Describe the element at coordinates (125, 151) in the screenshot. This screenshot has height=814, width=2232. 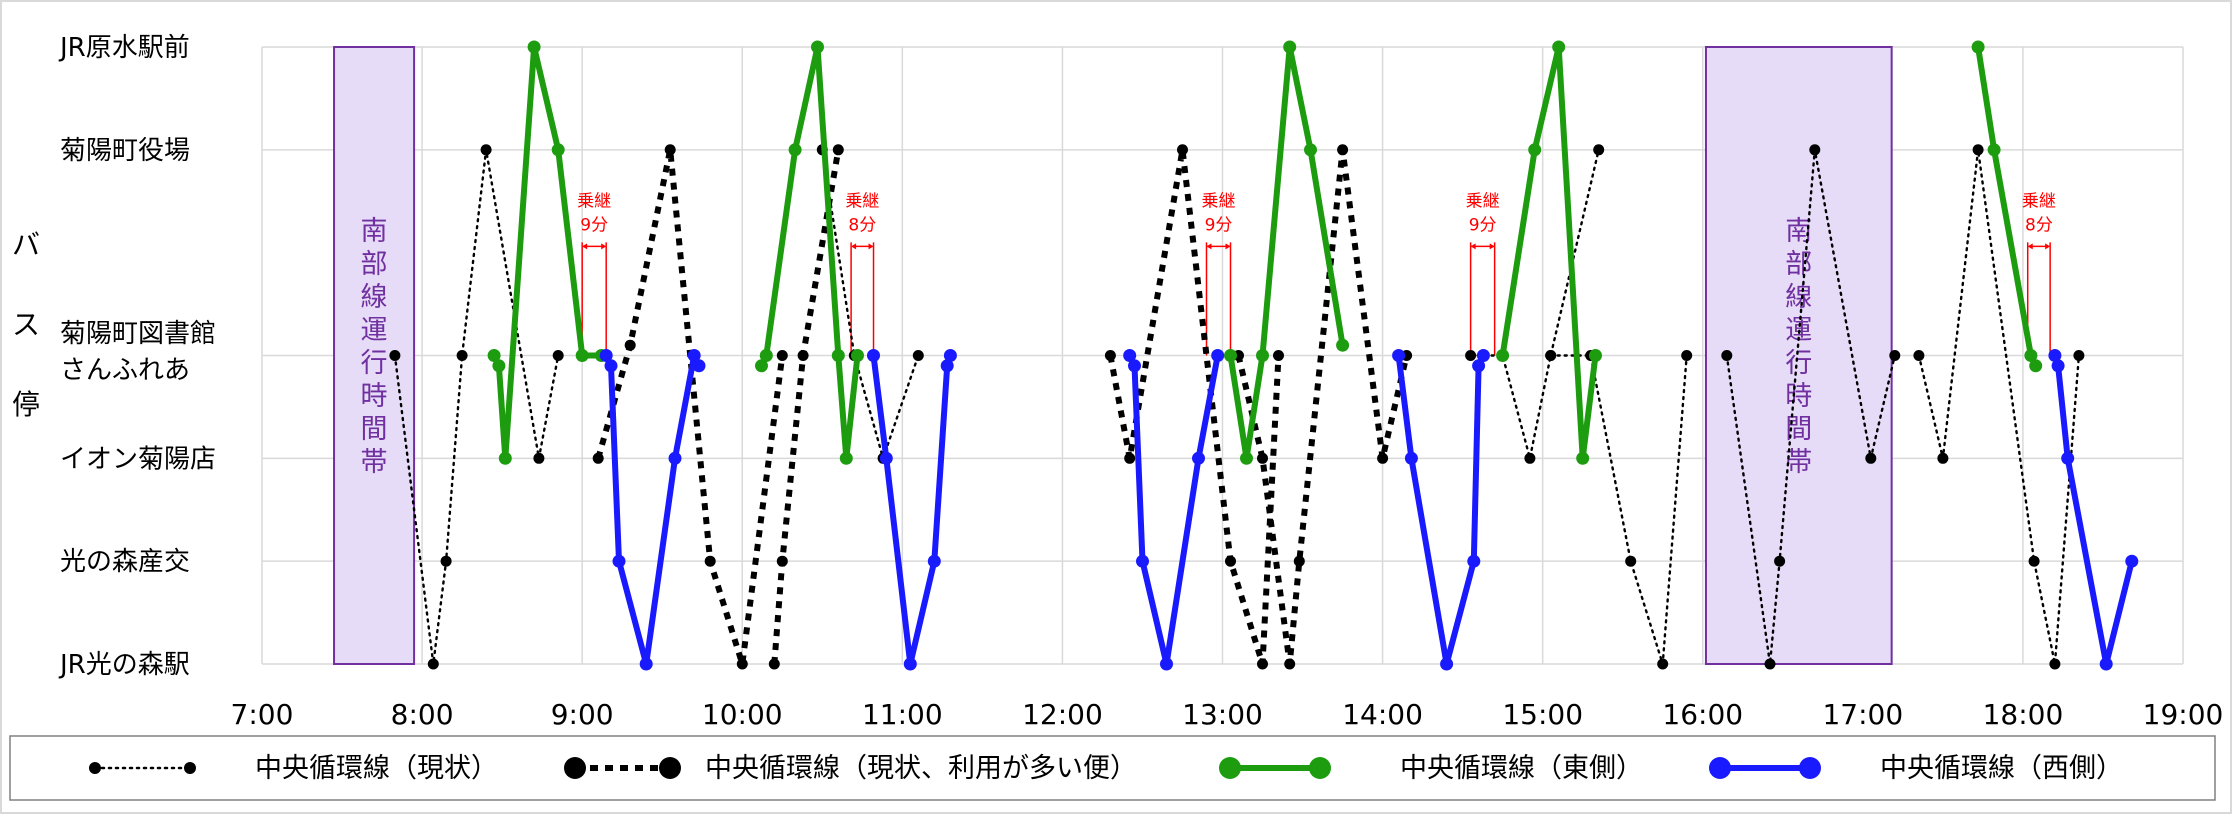
I see `bus-stop-label: 菊陽町役場` at that location.